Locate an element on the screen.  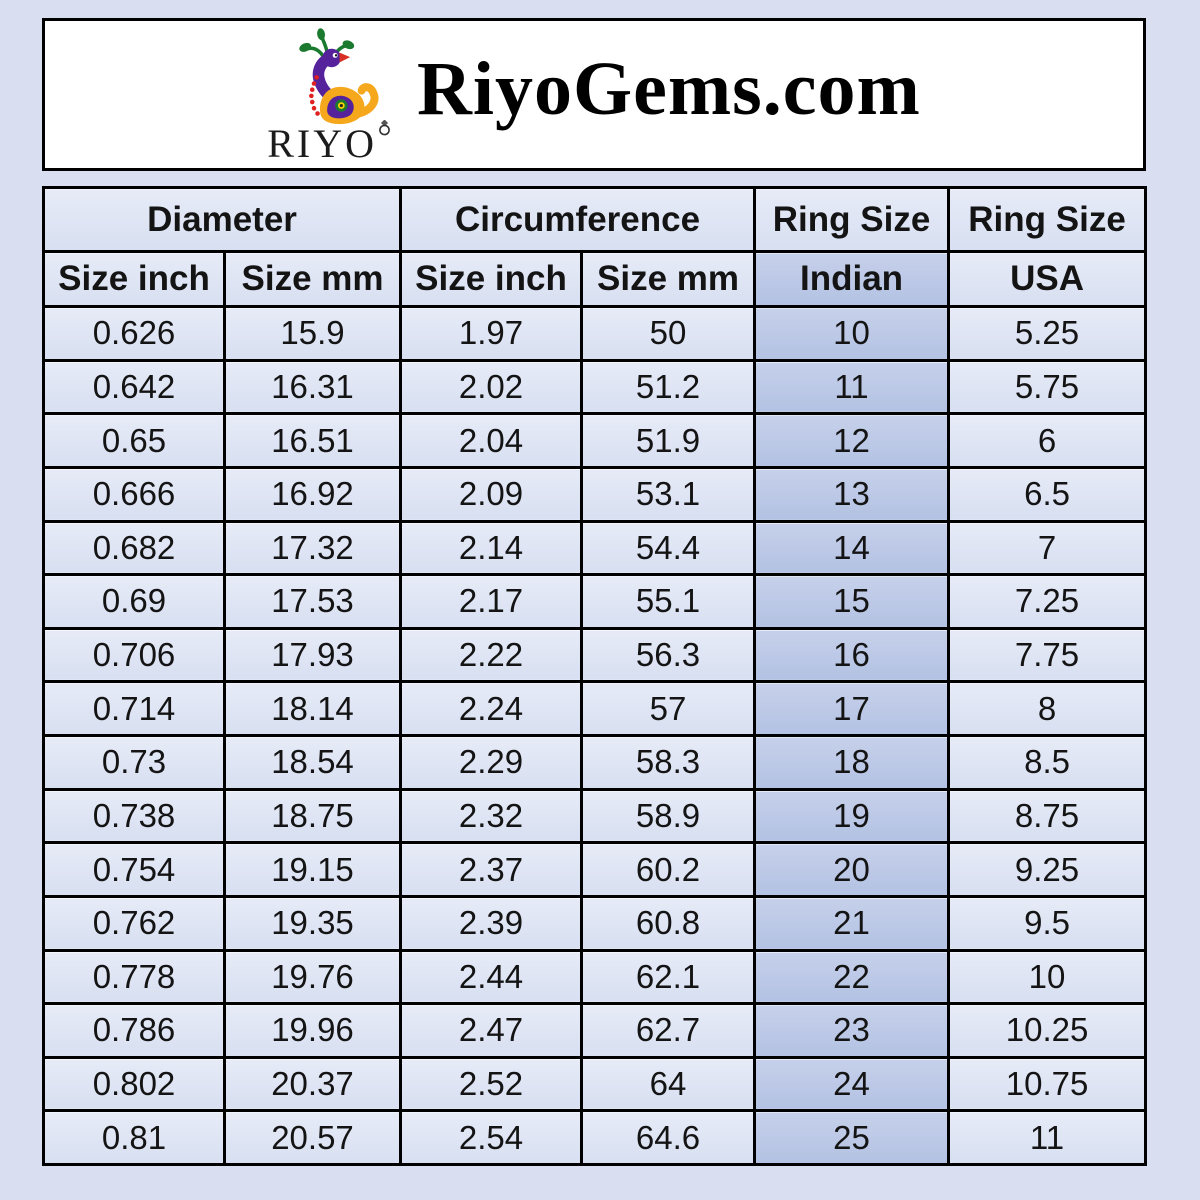
table-cell: 2.44 is located at coordinates (491, 977).